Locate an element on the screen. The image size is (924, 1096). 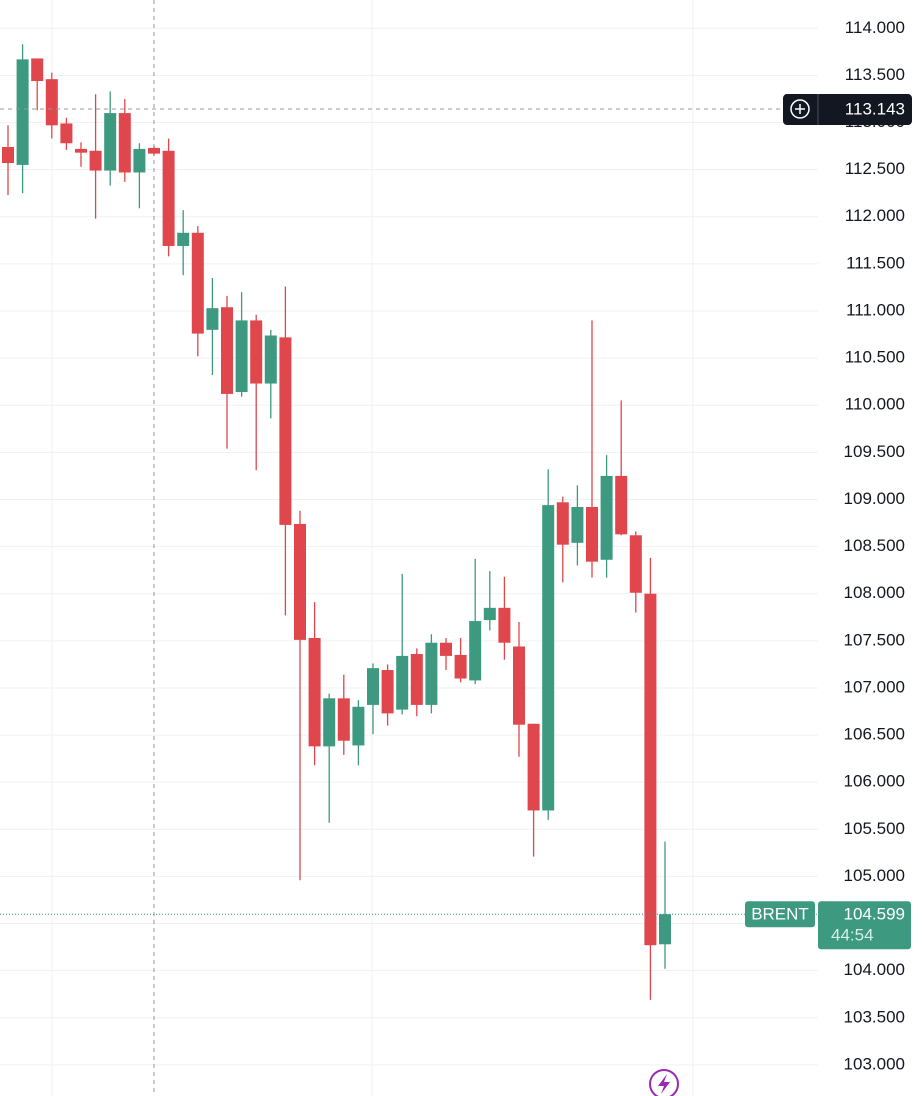
price-badge is located at coordinates (864, 925).